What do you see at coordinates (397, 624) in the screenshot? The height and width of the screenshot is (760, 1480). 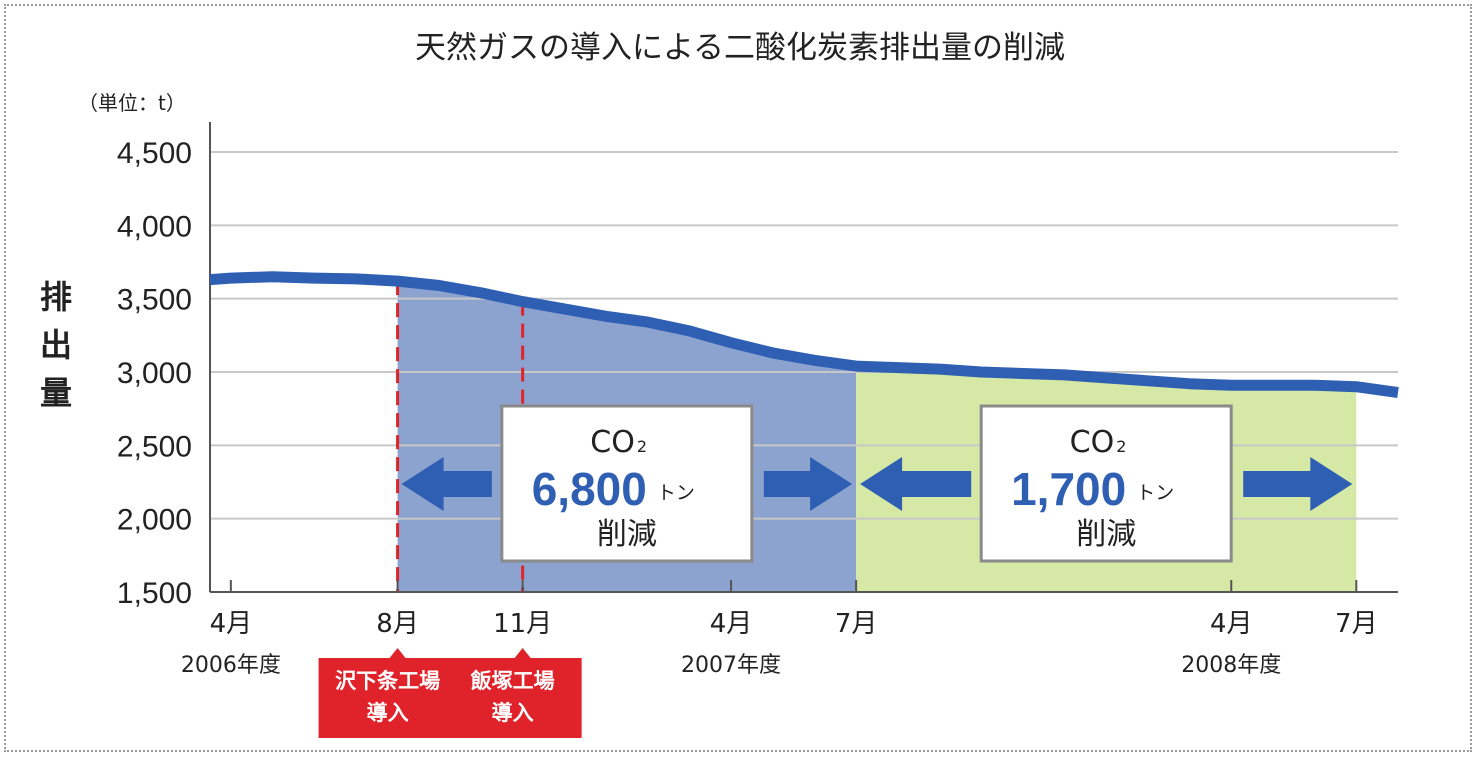 I see `x-tick-label: 8月` at bounding box center [397, 624].